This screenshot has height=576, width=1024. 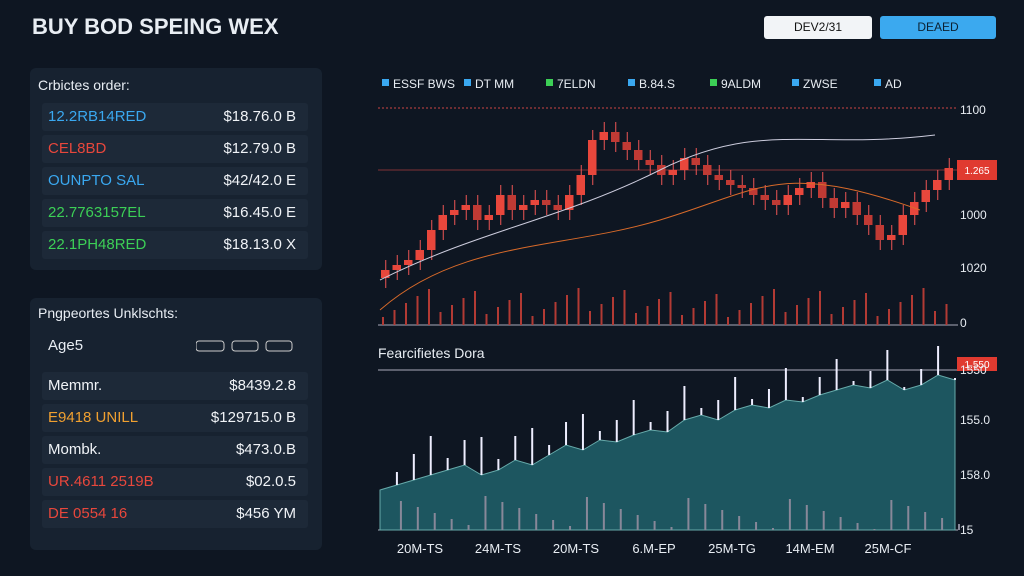 What do you see at coordinates (975, 475) in the screenshot?
I see `y-label: 158.0` at bounding box center [975, 475].